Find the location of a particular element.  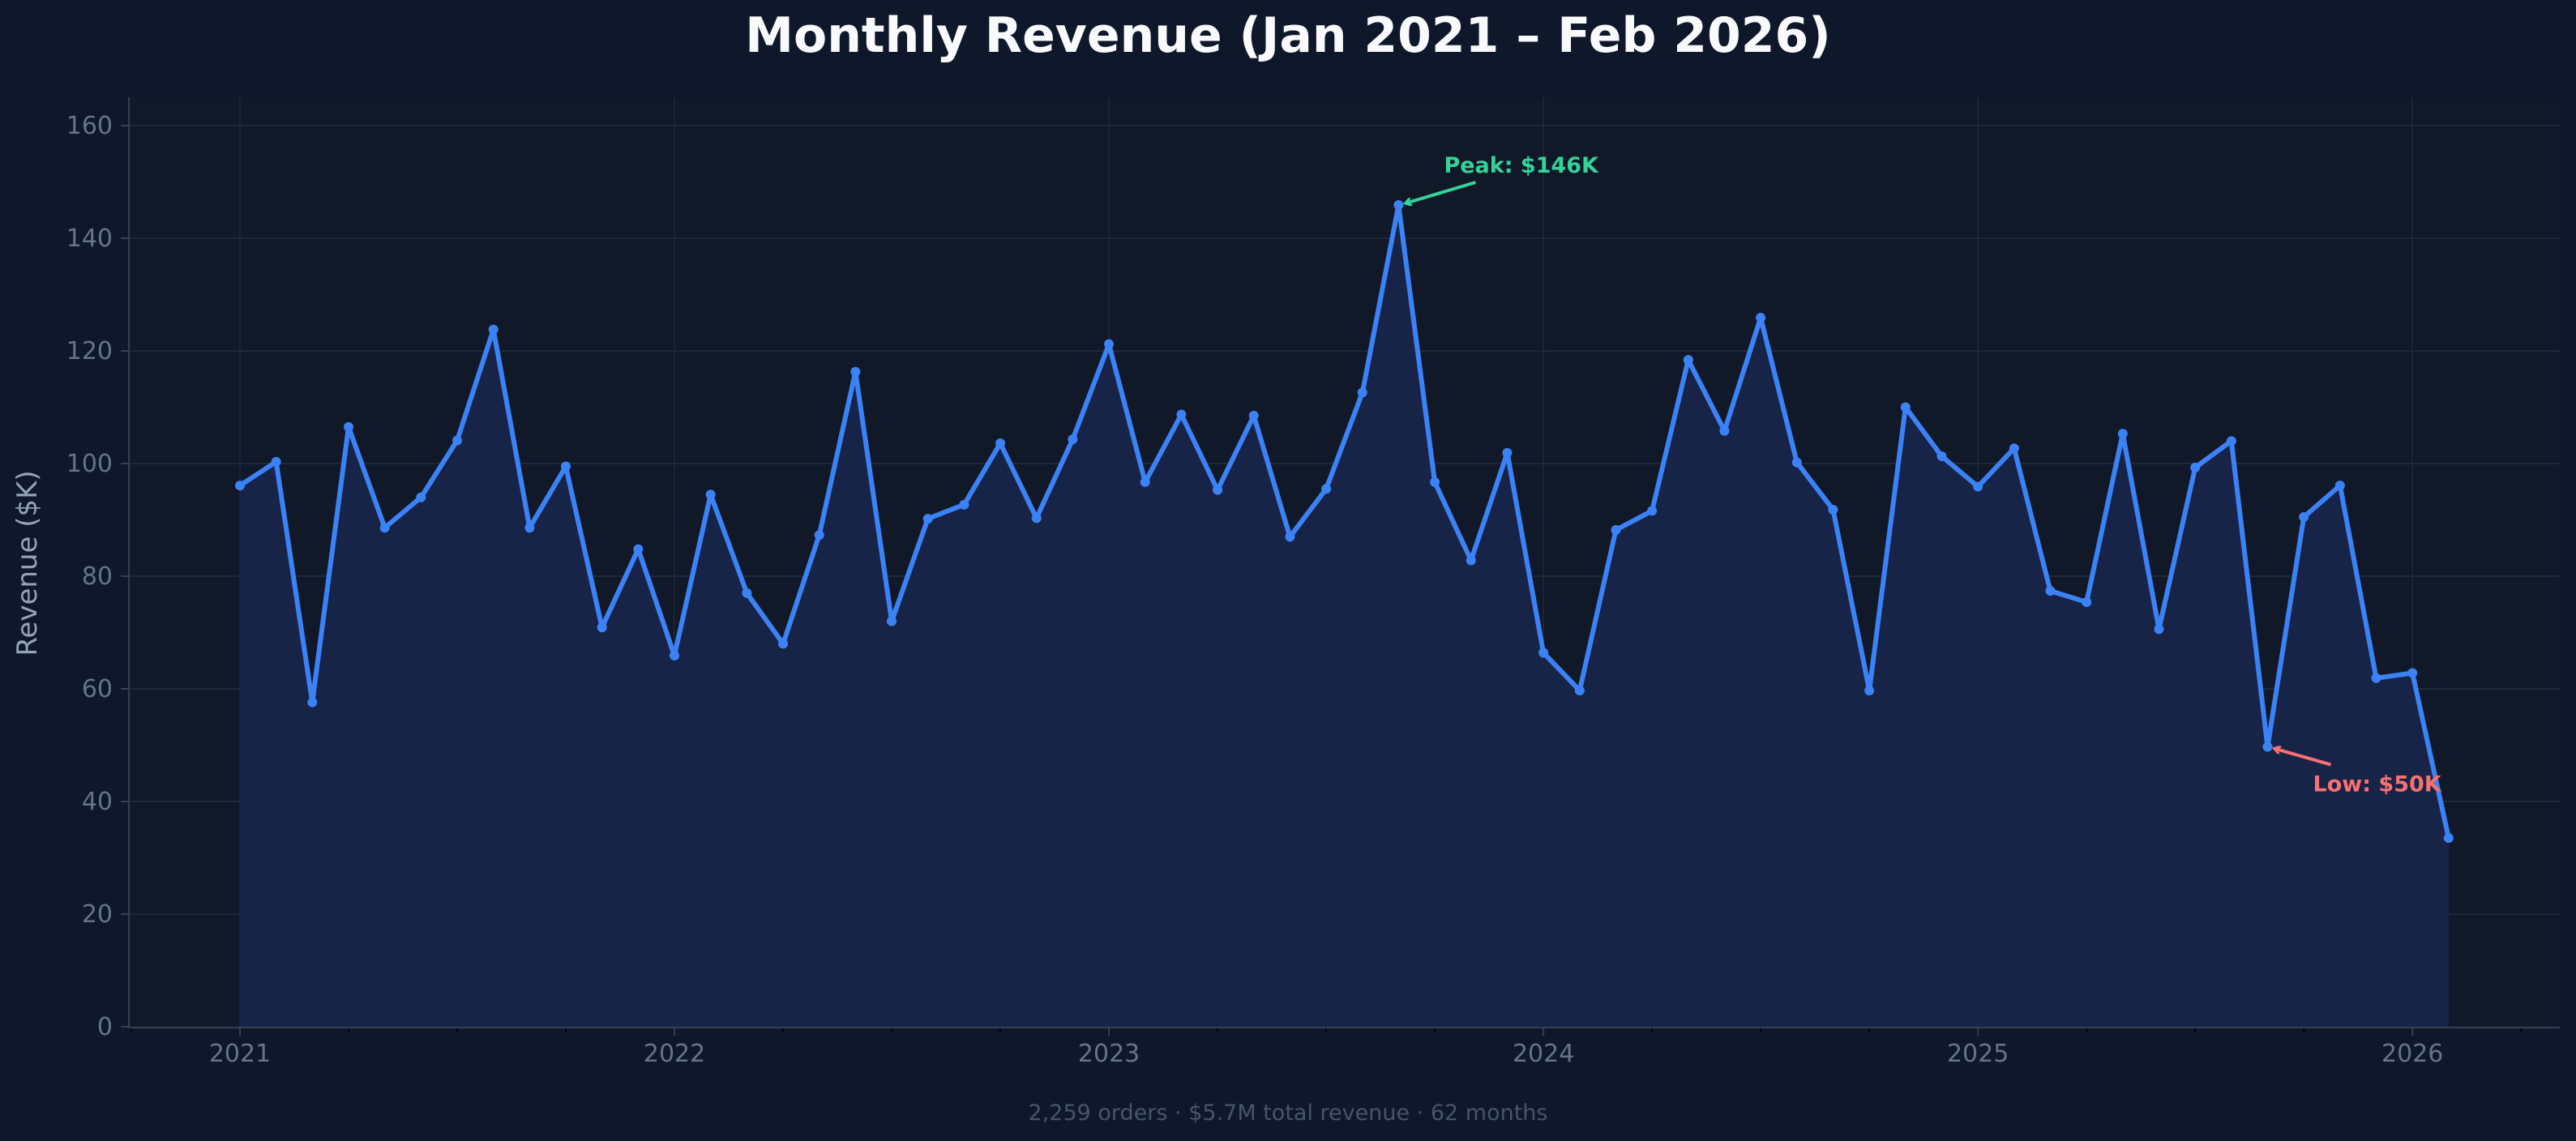

x-tick-label: 2021 is located at coordinates (240, 1054).